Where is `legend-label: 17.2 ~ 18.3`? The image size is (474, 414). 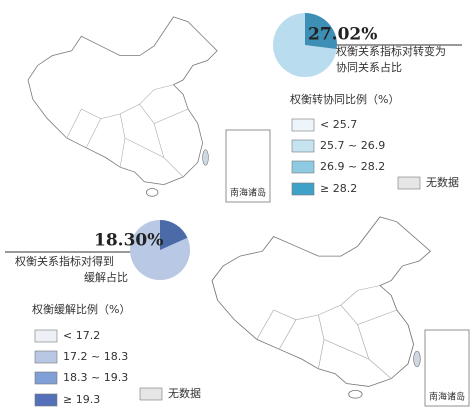
legend-label: 17.2 ~ 18.3 is located at coordinates (95, 356).